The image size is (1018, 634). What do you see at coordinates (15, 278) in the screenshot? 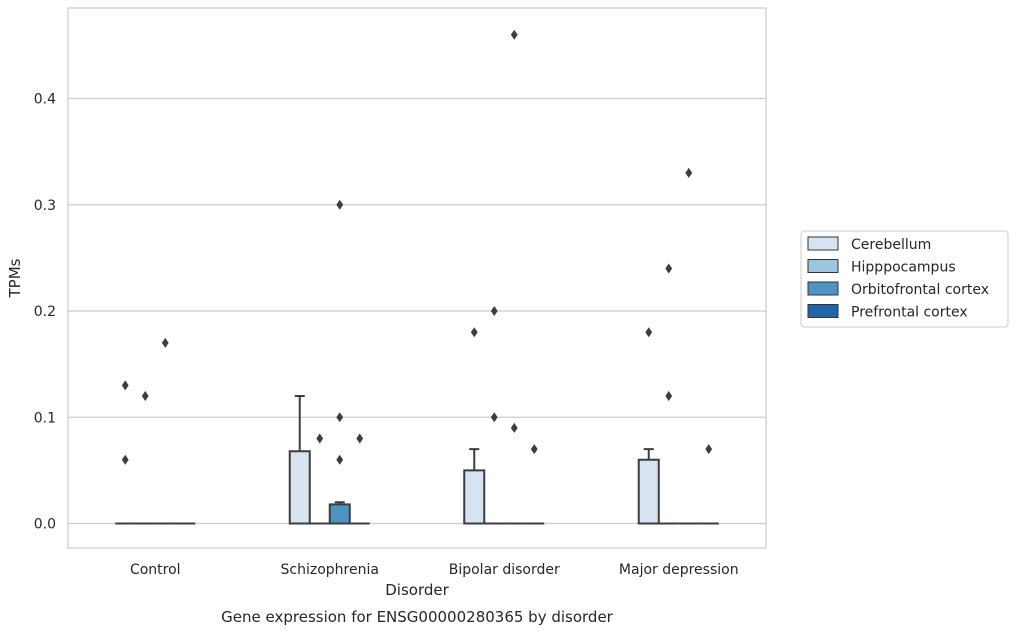
I see `y-axis-label: TPMs` at bounding box center [15, 278].